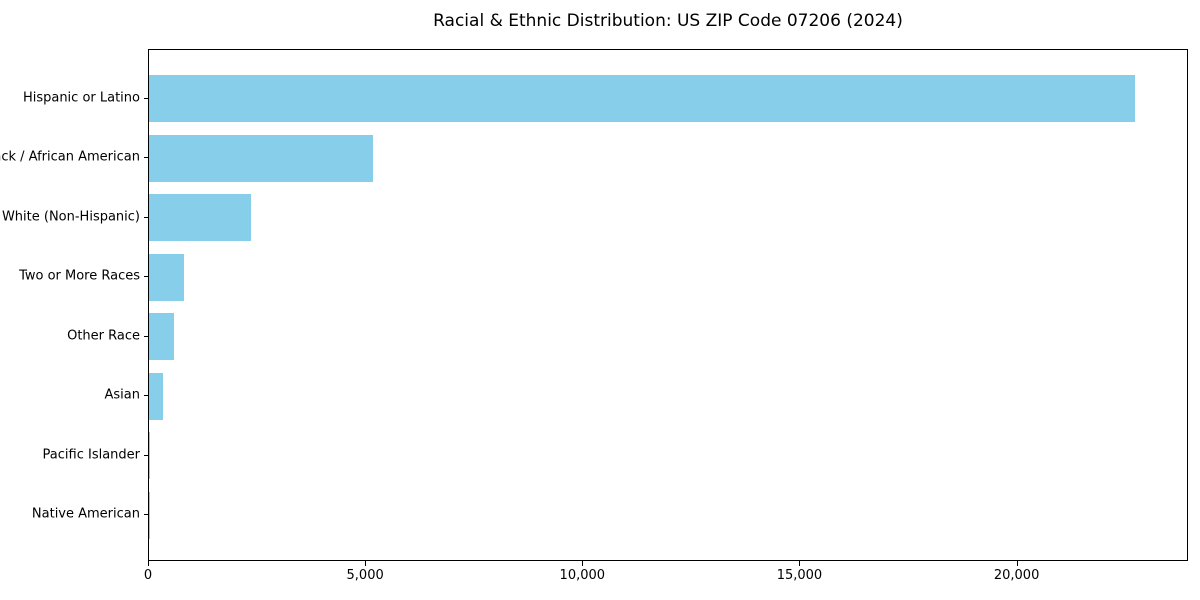  I want to click on y-tick-label: Pacific Islander, so click(91, 454).